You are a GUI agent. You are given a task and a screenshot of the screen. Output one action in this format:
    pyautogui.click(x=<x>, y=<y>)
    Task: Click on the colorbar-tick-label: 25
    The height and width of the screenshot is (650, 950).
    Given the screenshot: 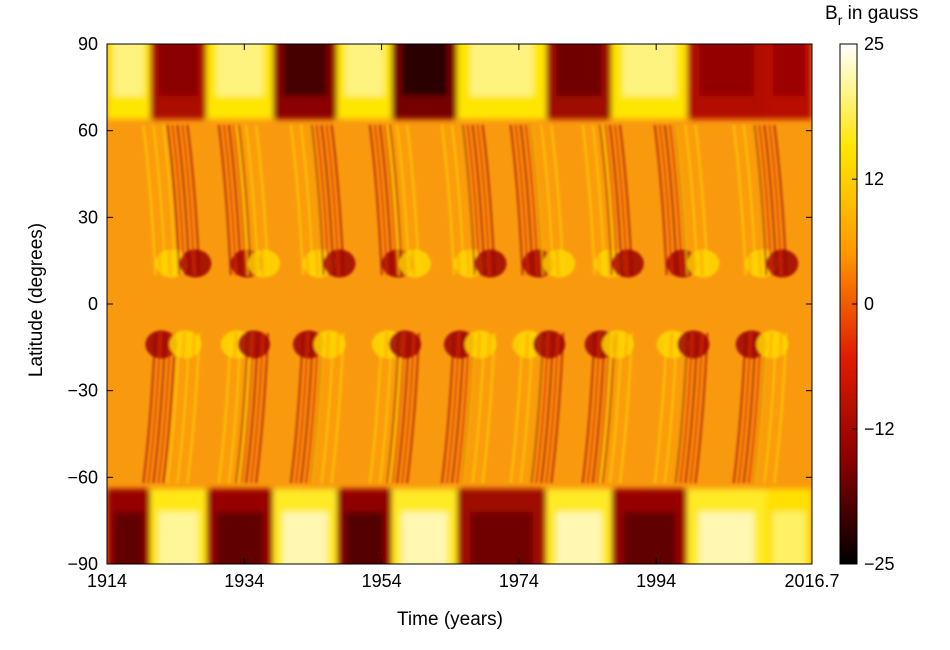 What is the action you would take?
    pyautogui.click(x=874, y=44)
    